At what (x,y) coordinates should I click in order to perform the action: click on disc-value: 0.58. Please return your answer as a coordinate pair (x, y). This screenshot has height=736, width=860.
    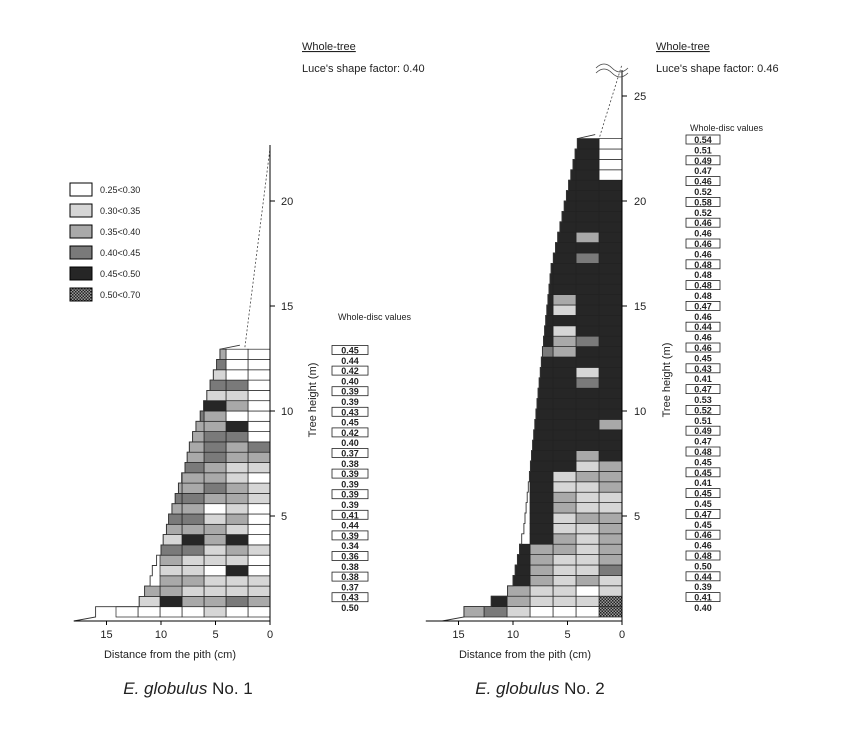
    Looking at the image, I should click on (703, 202).